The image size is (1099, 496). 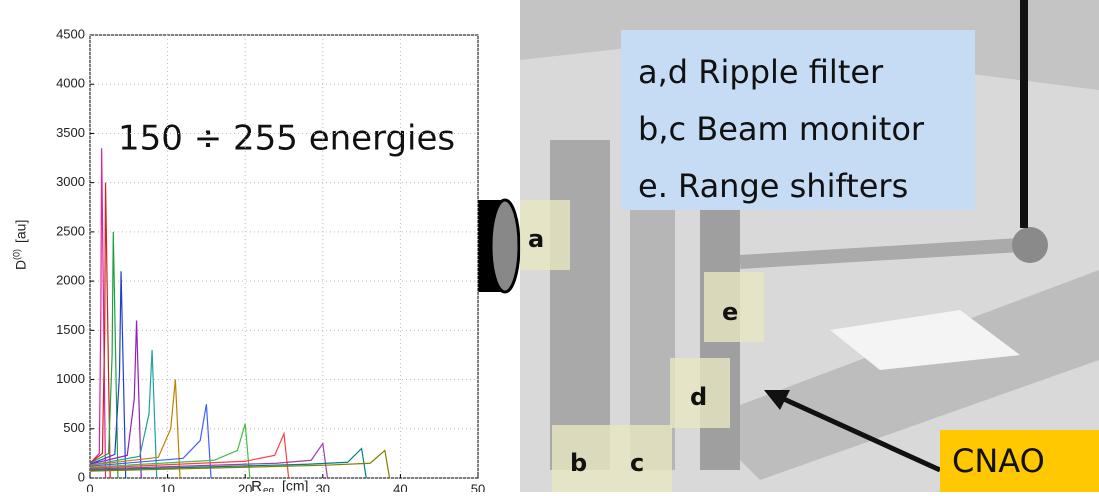 I want to click on photo-ball, so click(x=1030, y=245).